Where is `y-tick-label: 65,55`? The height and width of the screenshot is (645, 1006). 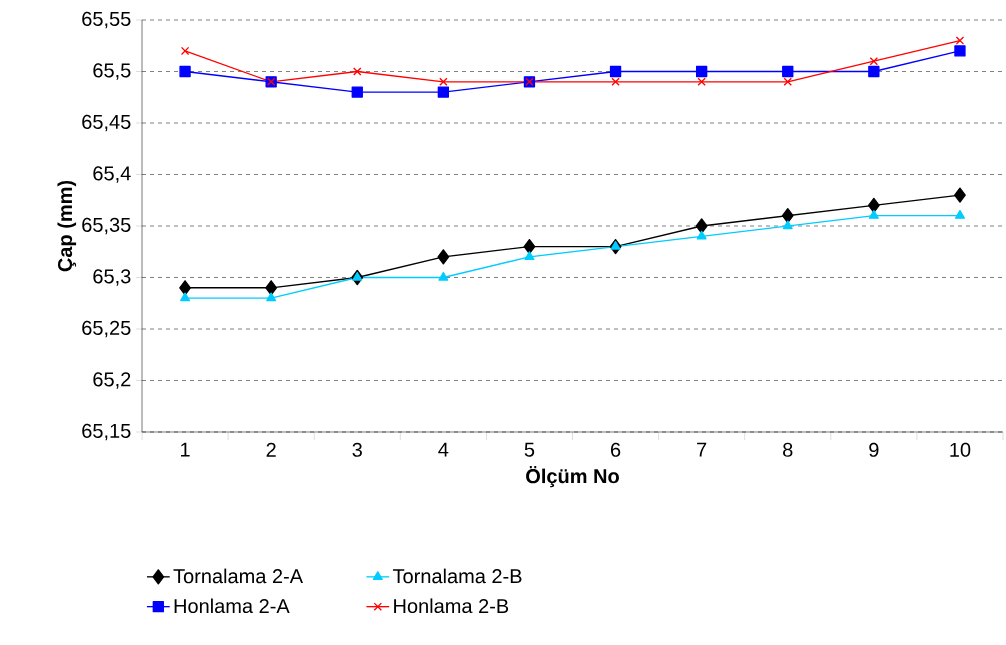 y-tick-label: 65,55 is located at coordinates (106, 20).